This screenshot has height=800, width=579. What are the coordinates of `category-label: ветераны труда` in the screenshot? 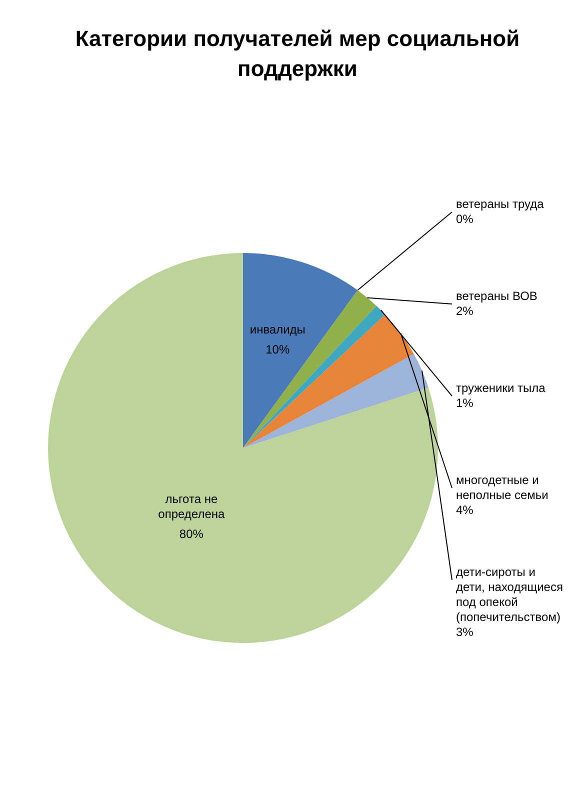 It's located at (500, 204).